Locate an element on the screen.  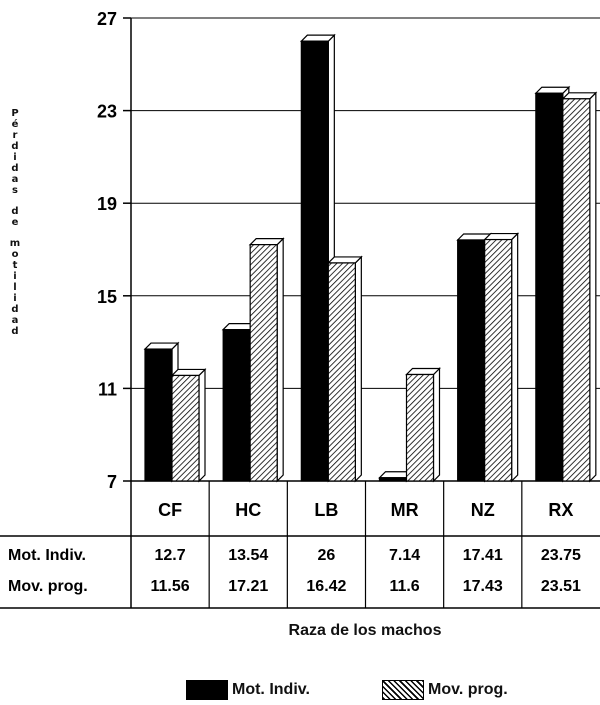
table-cell: 16.42 is located at coordinates (326, 586).